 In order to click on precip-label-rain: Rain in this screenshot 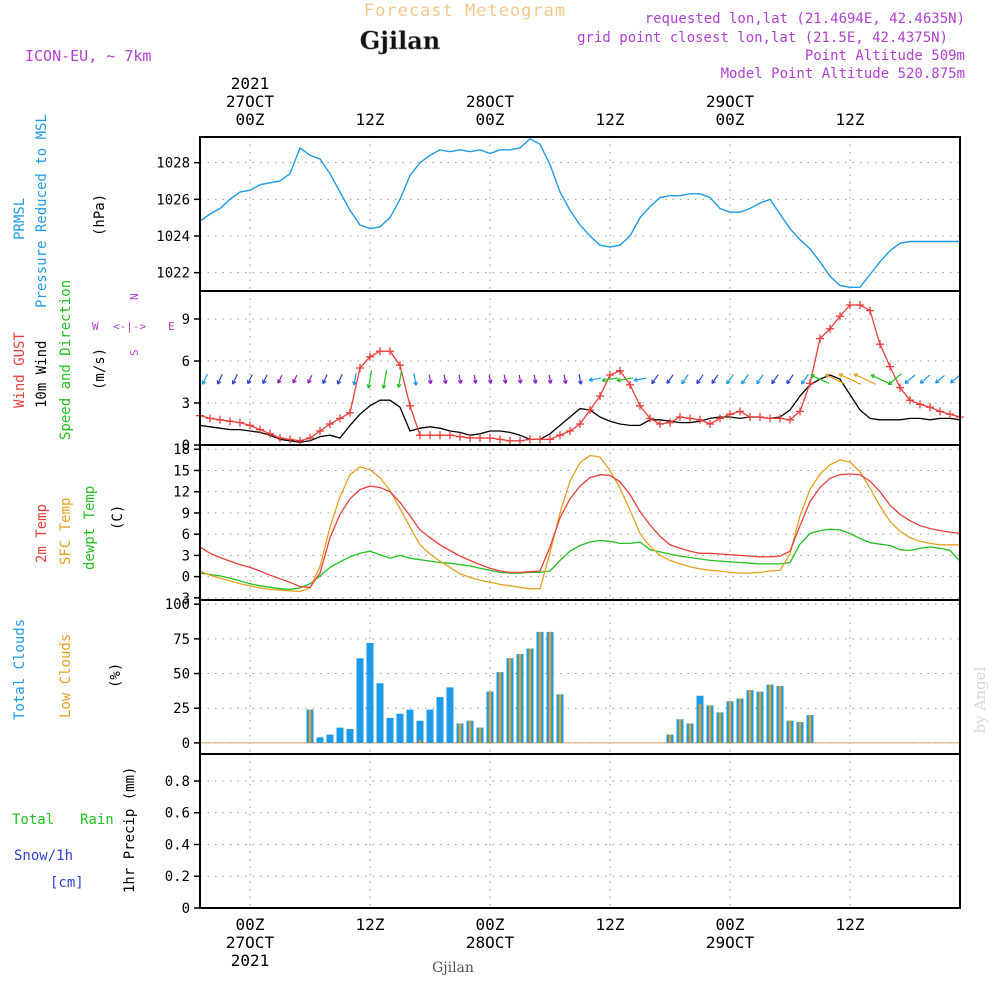, I will do `click(97, 820)`.